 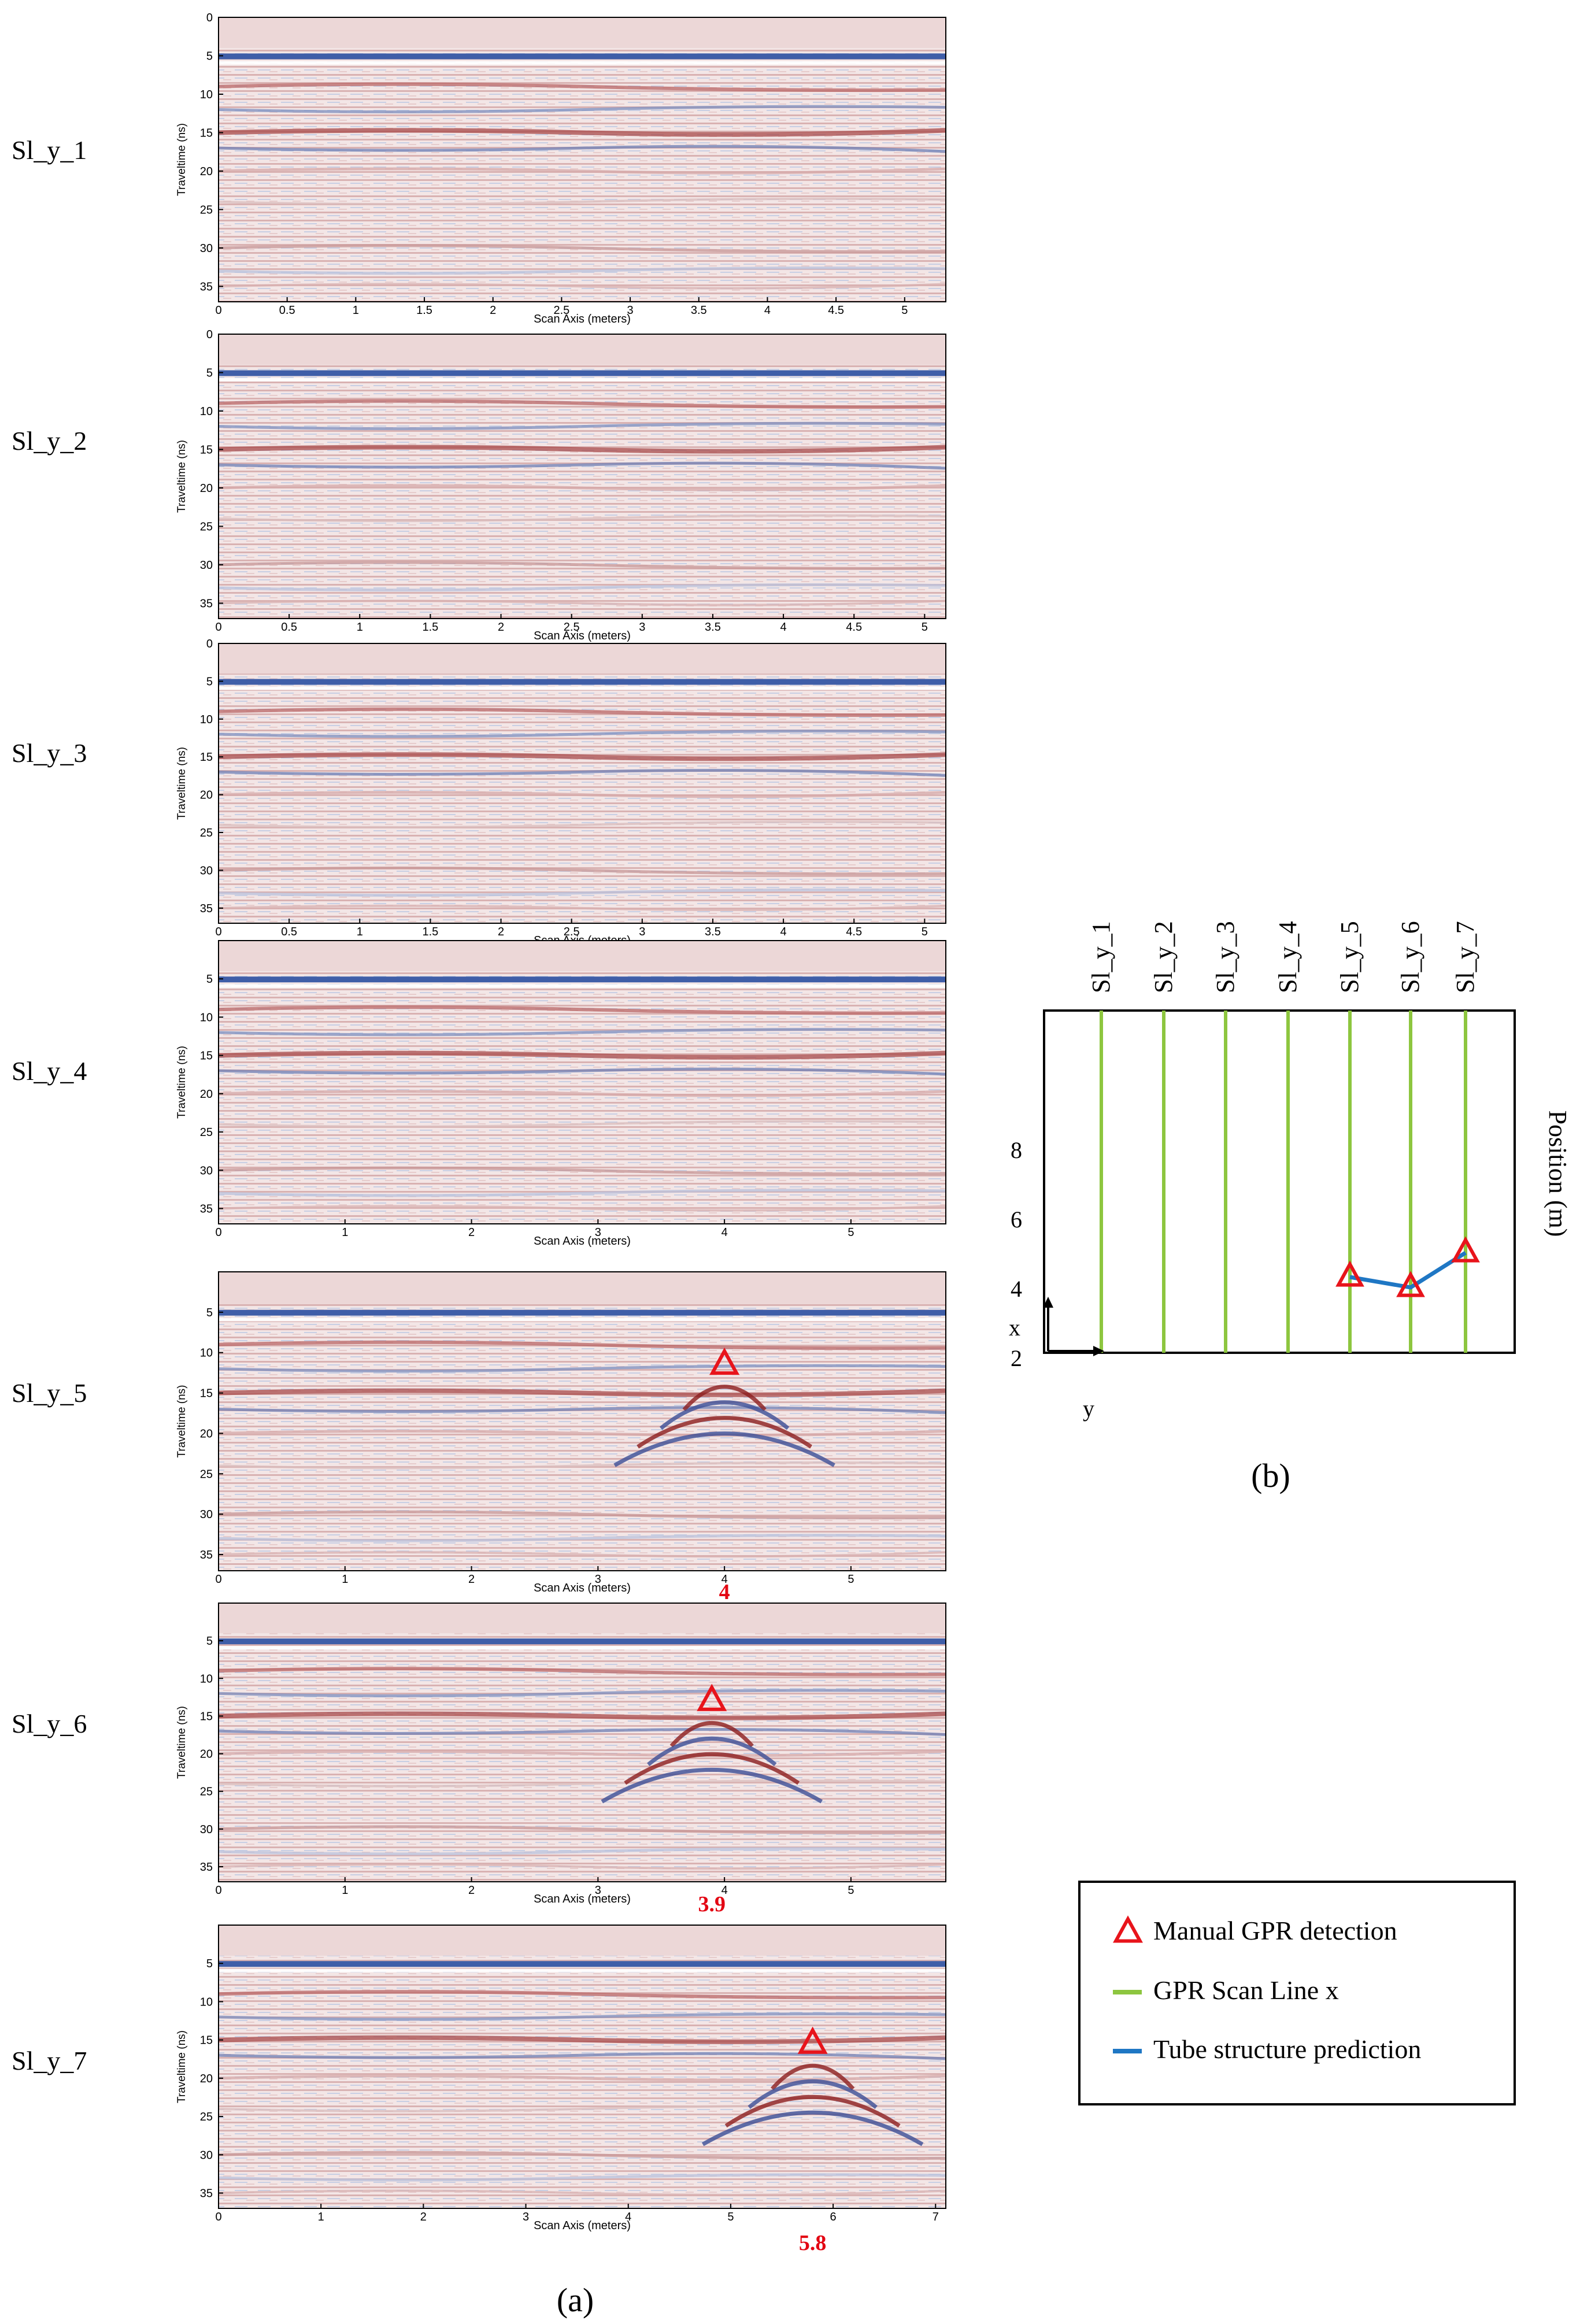 I want to click on y-tick-label: 5, so click(x=209, y=373).